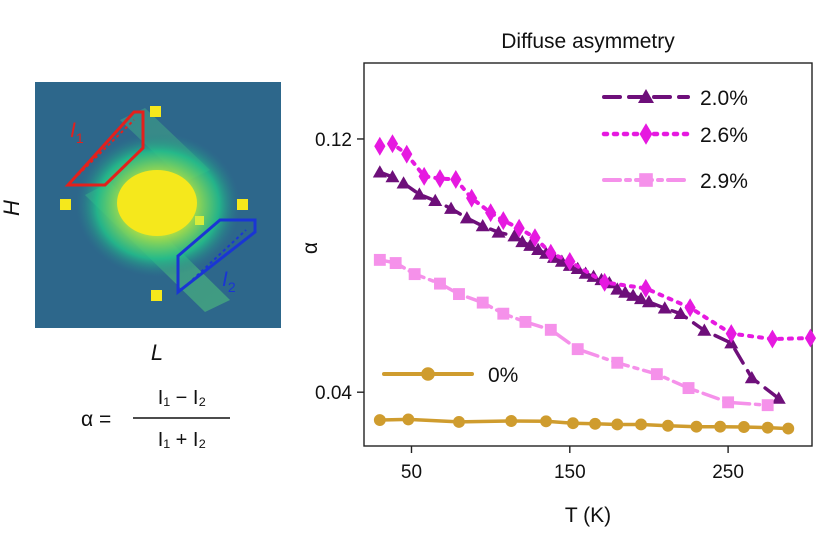  Describe the element at coordinates (96, 419) in the screenshot. I see `formula-lhs: α =` at that location.